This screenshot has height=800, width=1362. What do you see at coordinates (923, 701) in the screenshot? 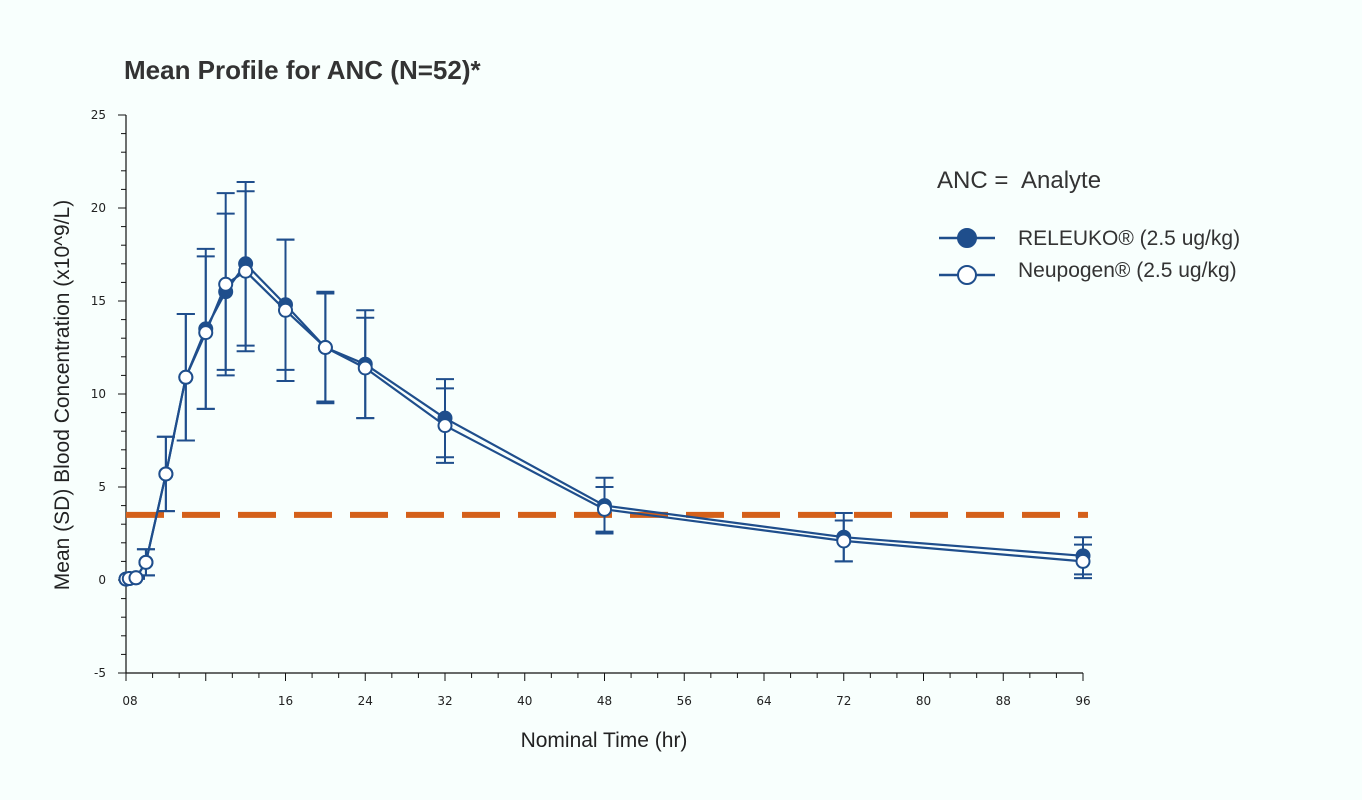
I see `x-tick-label: 80` at bounding box center [923, 701].